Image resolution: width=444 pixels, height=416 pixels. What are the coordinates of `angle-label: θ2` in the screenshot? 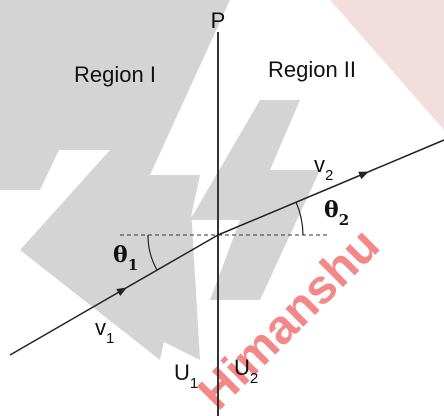 It's located at (336, 213).